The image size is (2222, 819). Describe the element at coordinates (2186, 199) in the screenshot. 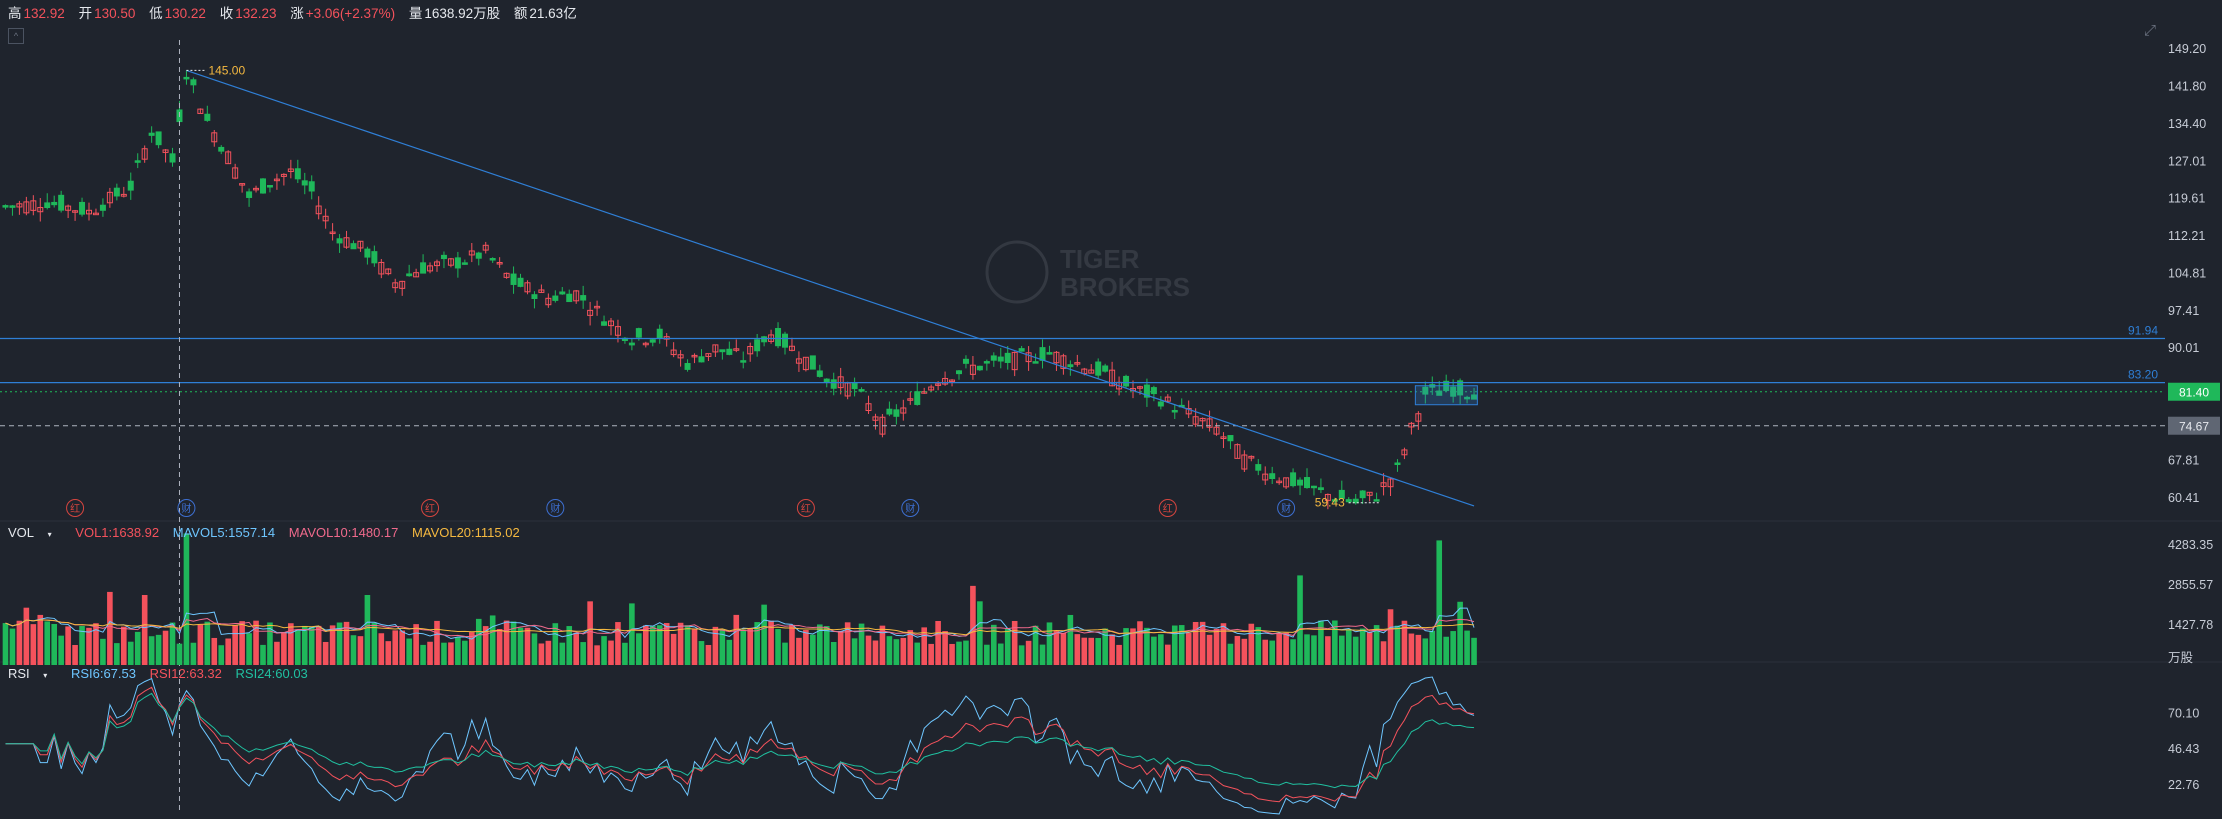

I see `price-tick-label: 119.61` at that location.